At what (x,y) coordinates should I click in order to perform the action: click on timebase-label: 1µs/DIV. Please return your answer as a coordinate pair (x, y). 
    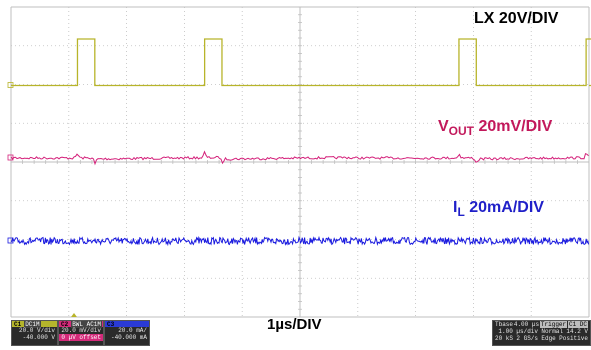
    Looking at the image, I should click on (294, 324).